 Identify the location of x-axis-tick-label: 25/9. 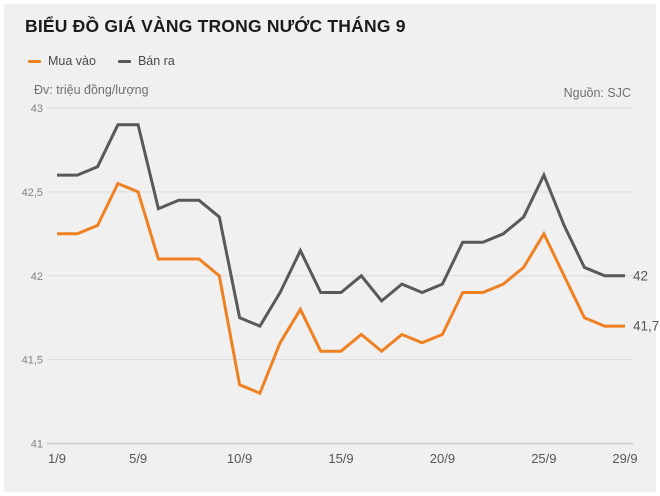
(543, 458).